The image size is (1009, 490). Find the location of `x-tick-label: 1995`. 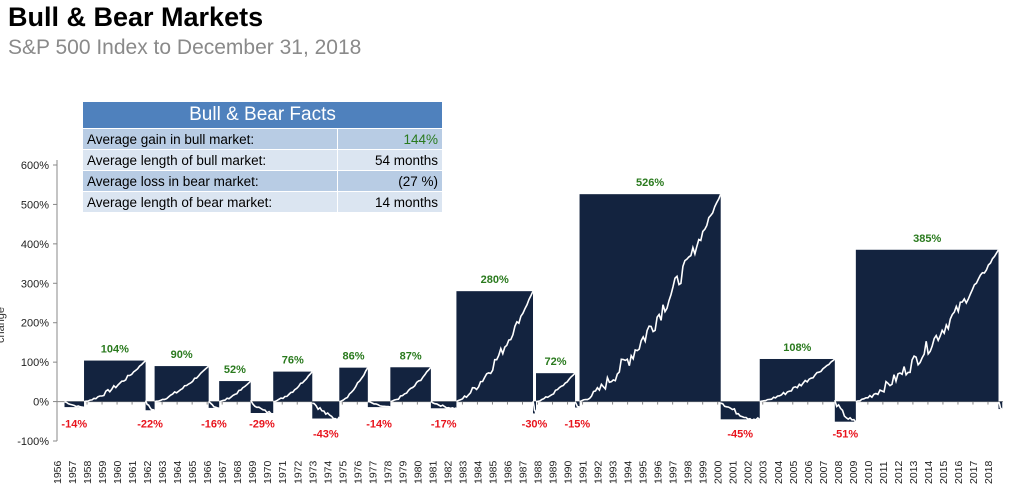

x-tick-label: 1995 is located at coordinates (644, 472).